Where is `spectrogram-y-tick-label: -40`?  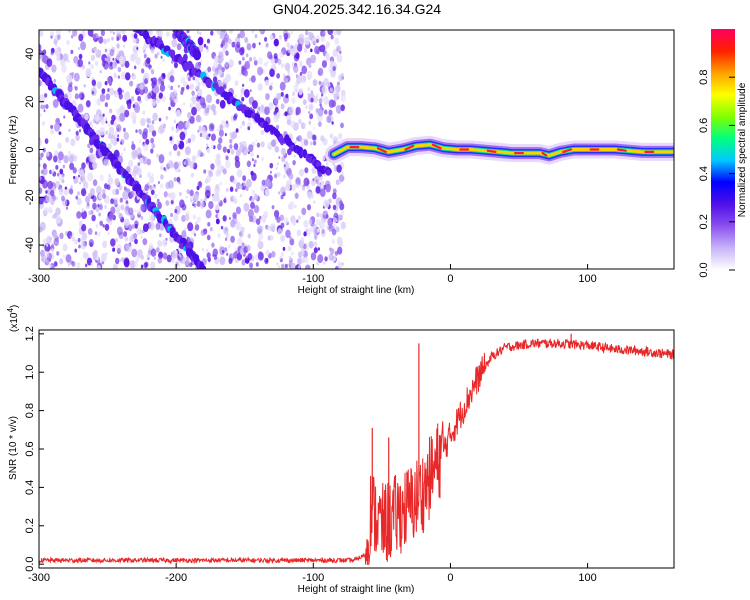
spectrogram-y-tick-label: -40 is located at coordinates (30, 245).